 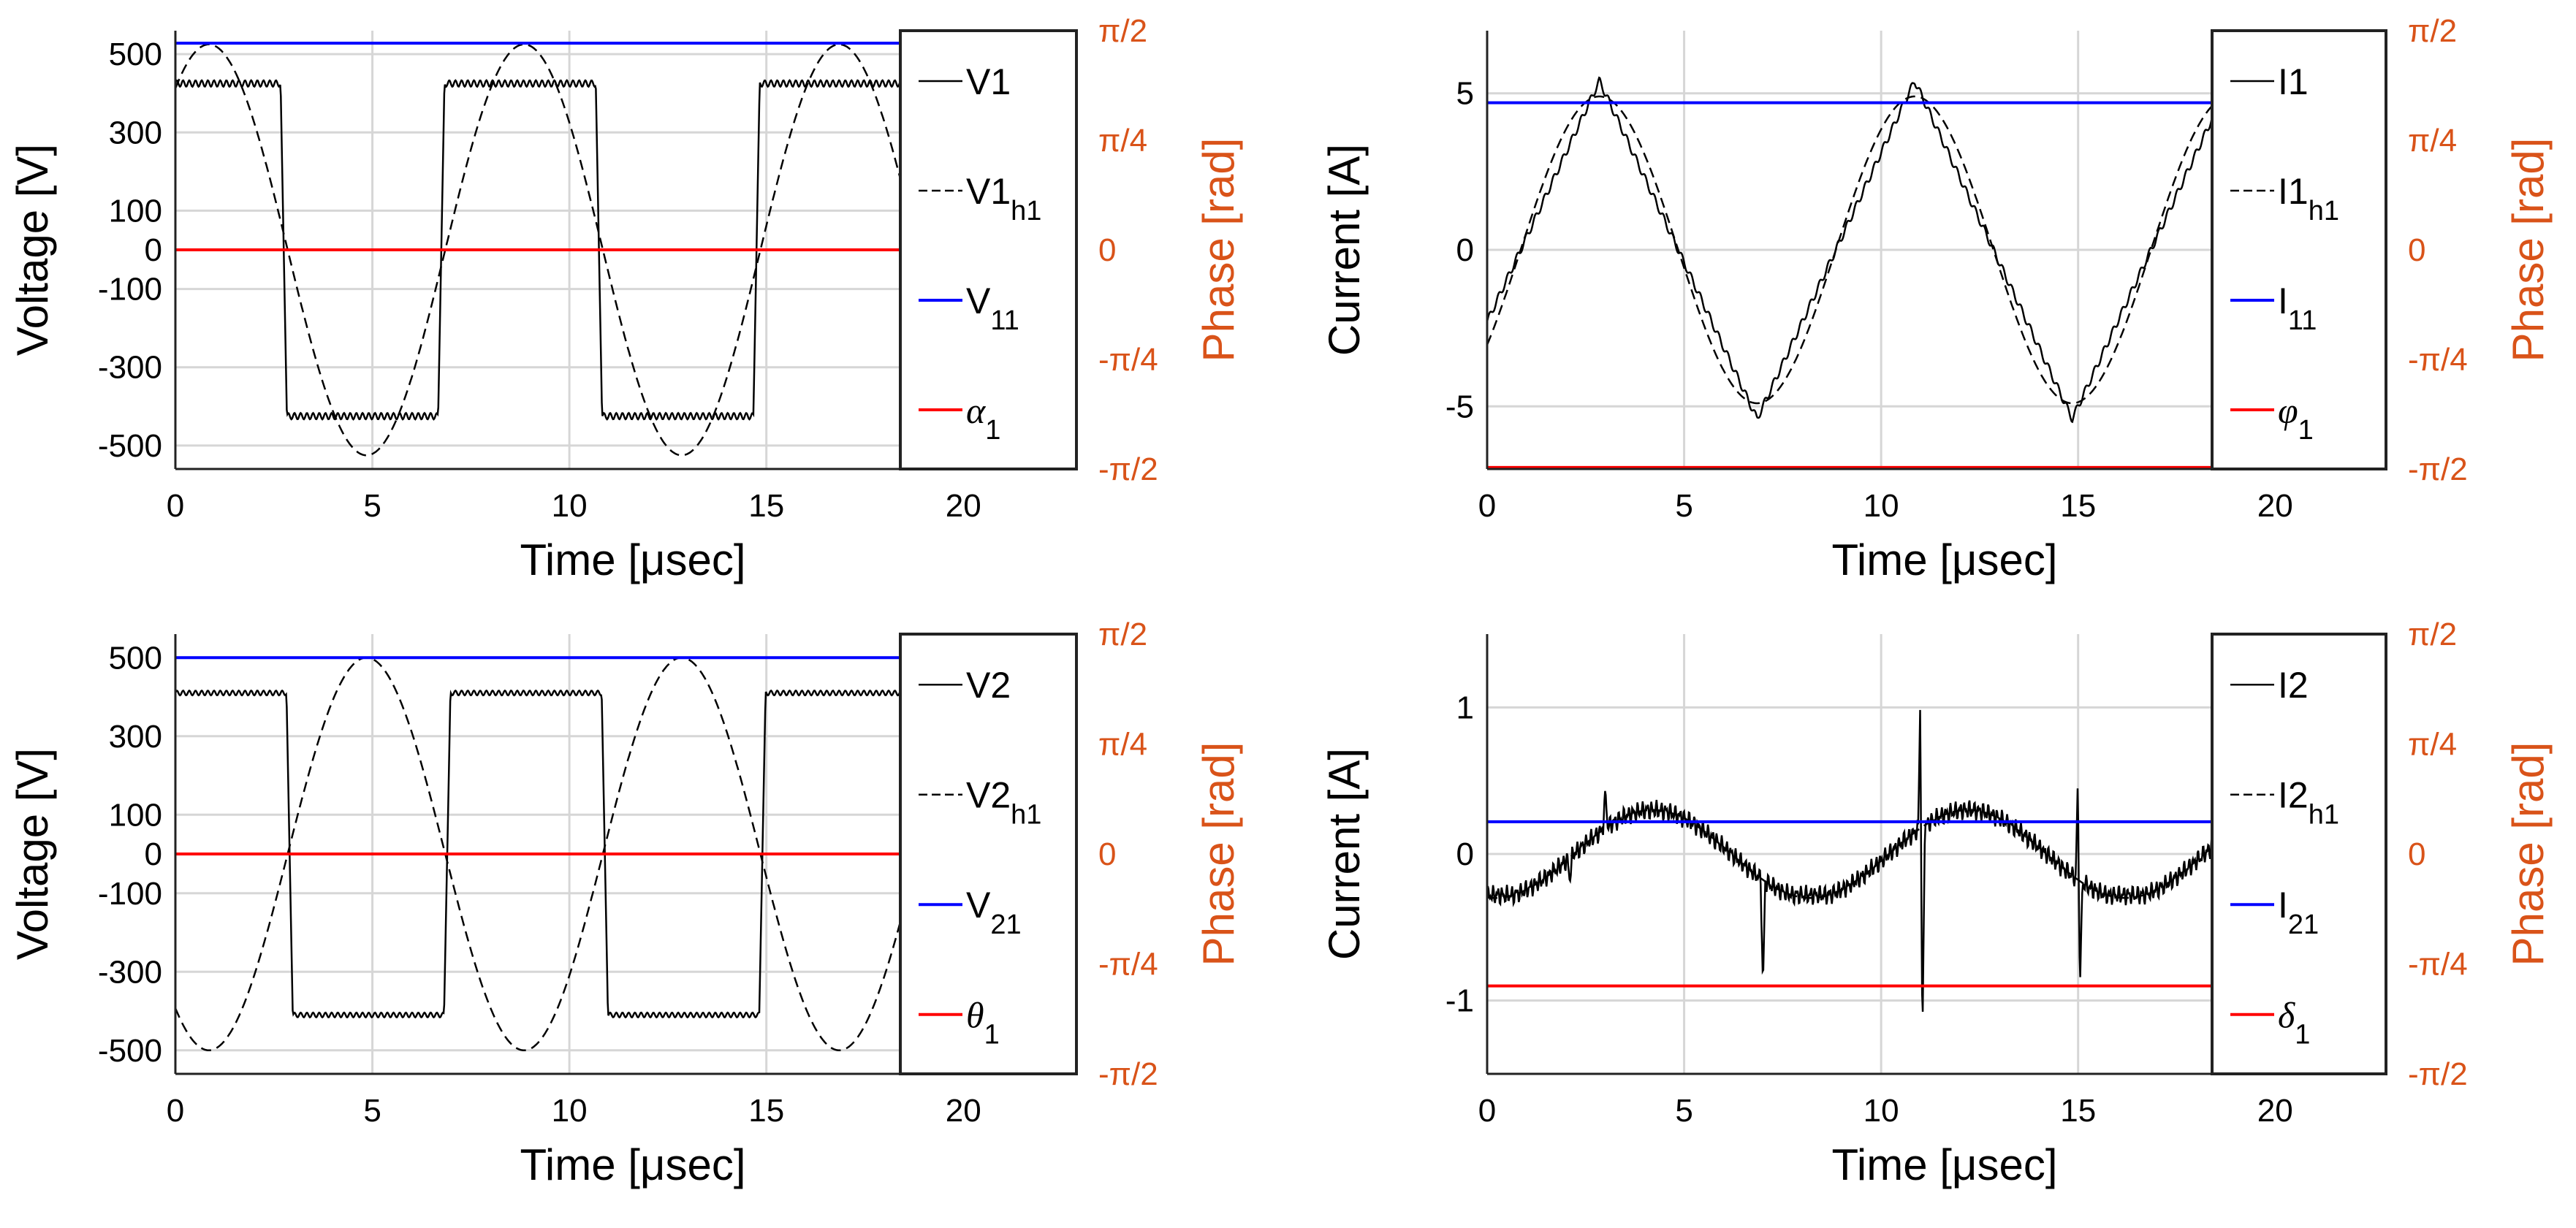 What do you see at coordinates (2286, 1015) in the screenshot?
I see `legend-main: δ` at bounding box center [2286, 1015].